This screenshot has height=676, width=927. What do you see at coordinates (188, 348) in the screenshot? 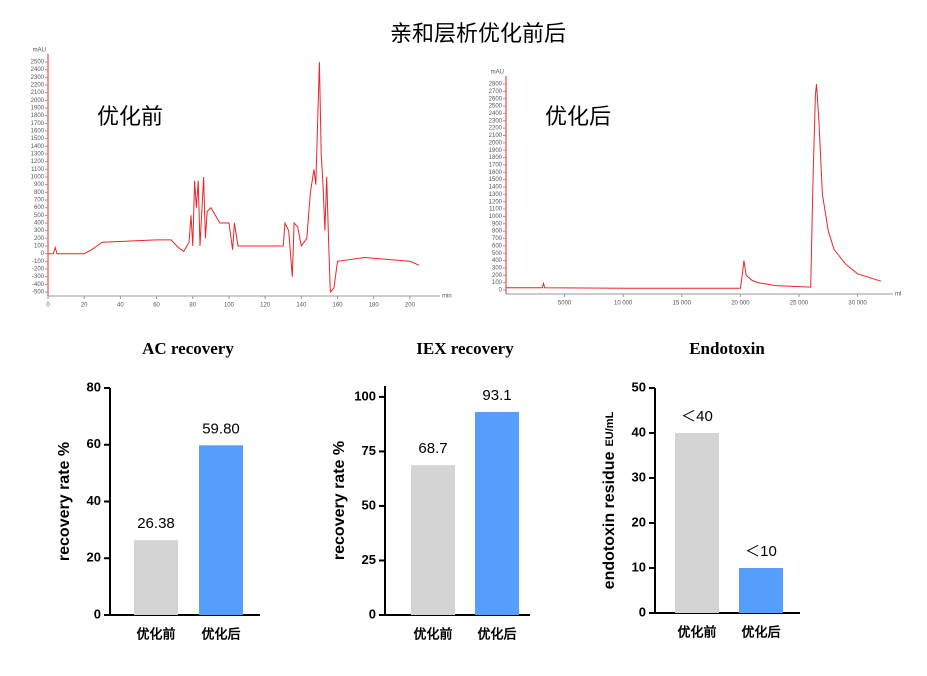
I see `chart-title: AC recovery` at bounding box center [188, 348].